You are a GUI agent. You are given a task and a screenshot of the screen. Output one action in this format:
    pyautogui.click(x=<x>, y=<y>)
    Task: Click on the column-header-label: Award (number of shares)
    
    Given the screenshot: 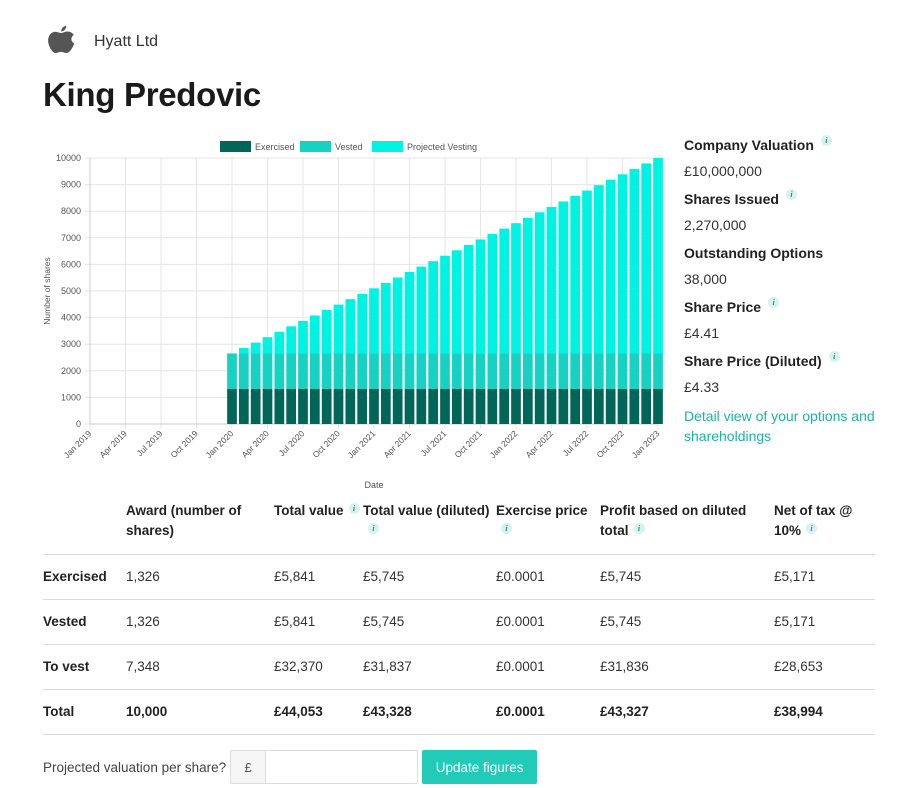 What is the action you would take?
    pyautogui.click(x=184, y=520)
    